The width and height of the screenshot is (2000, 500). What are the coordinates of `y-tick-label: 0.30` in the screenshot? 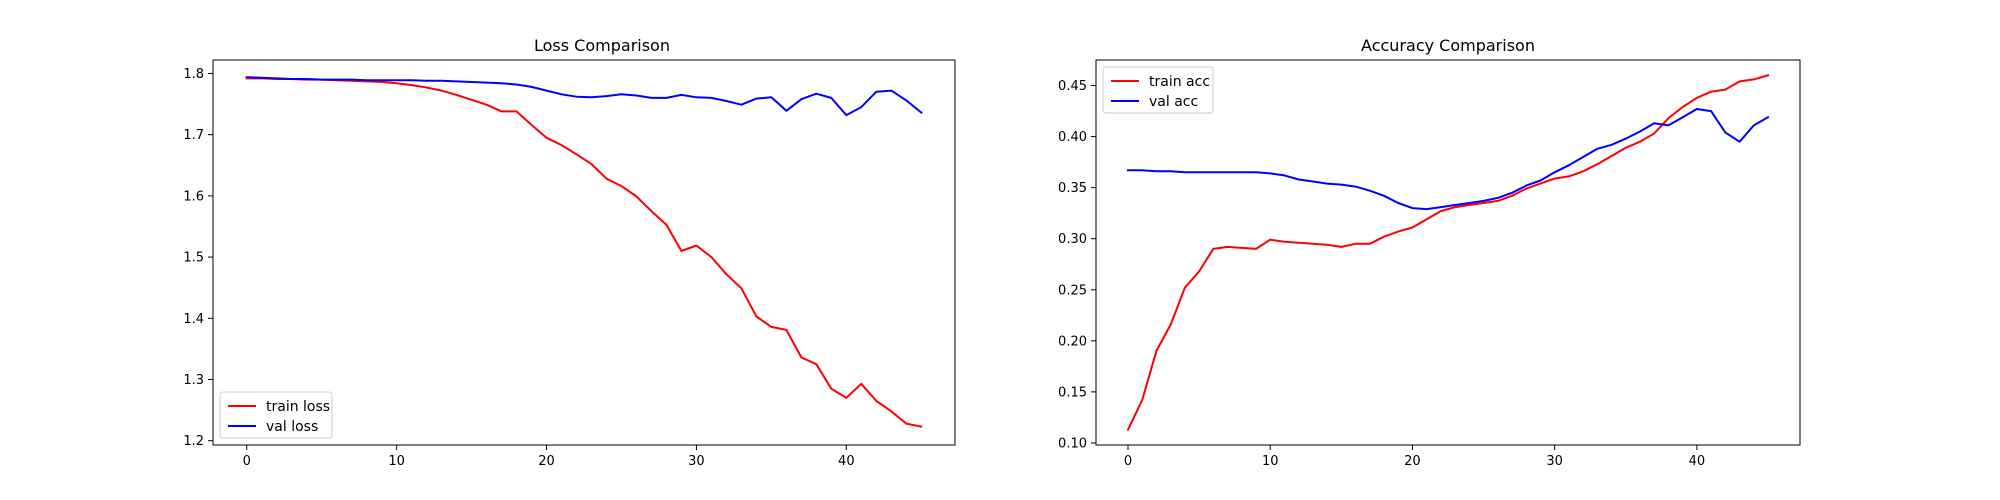 It's located at (1072, 239).